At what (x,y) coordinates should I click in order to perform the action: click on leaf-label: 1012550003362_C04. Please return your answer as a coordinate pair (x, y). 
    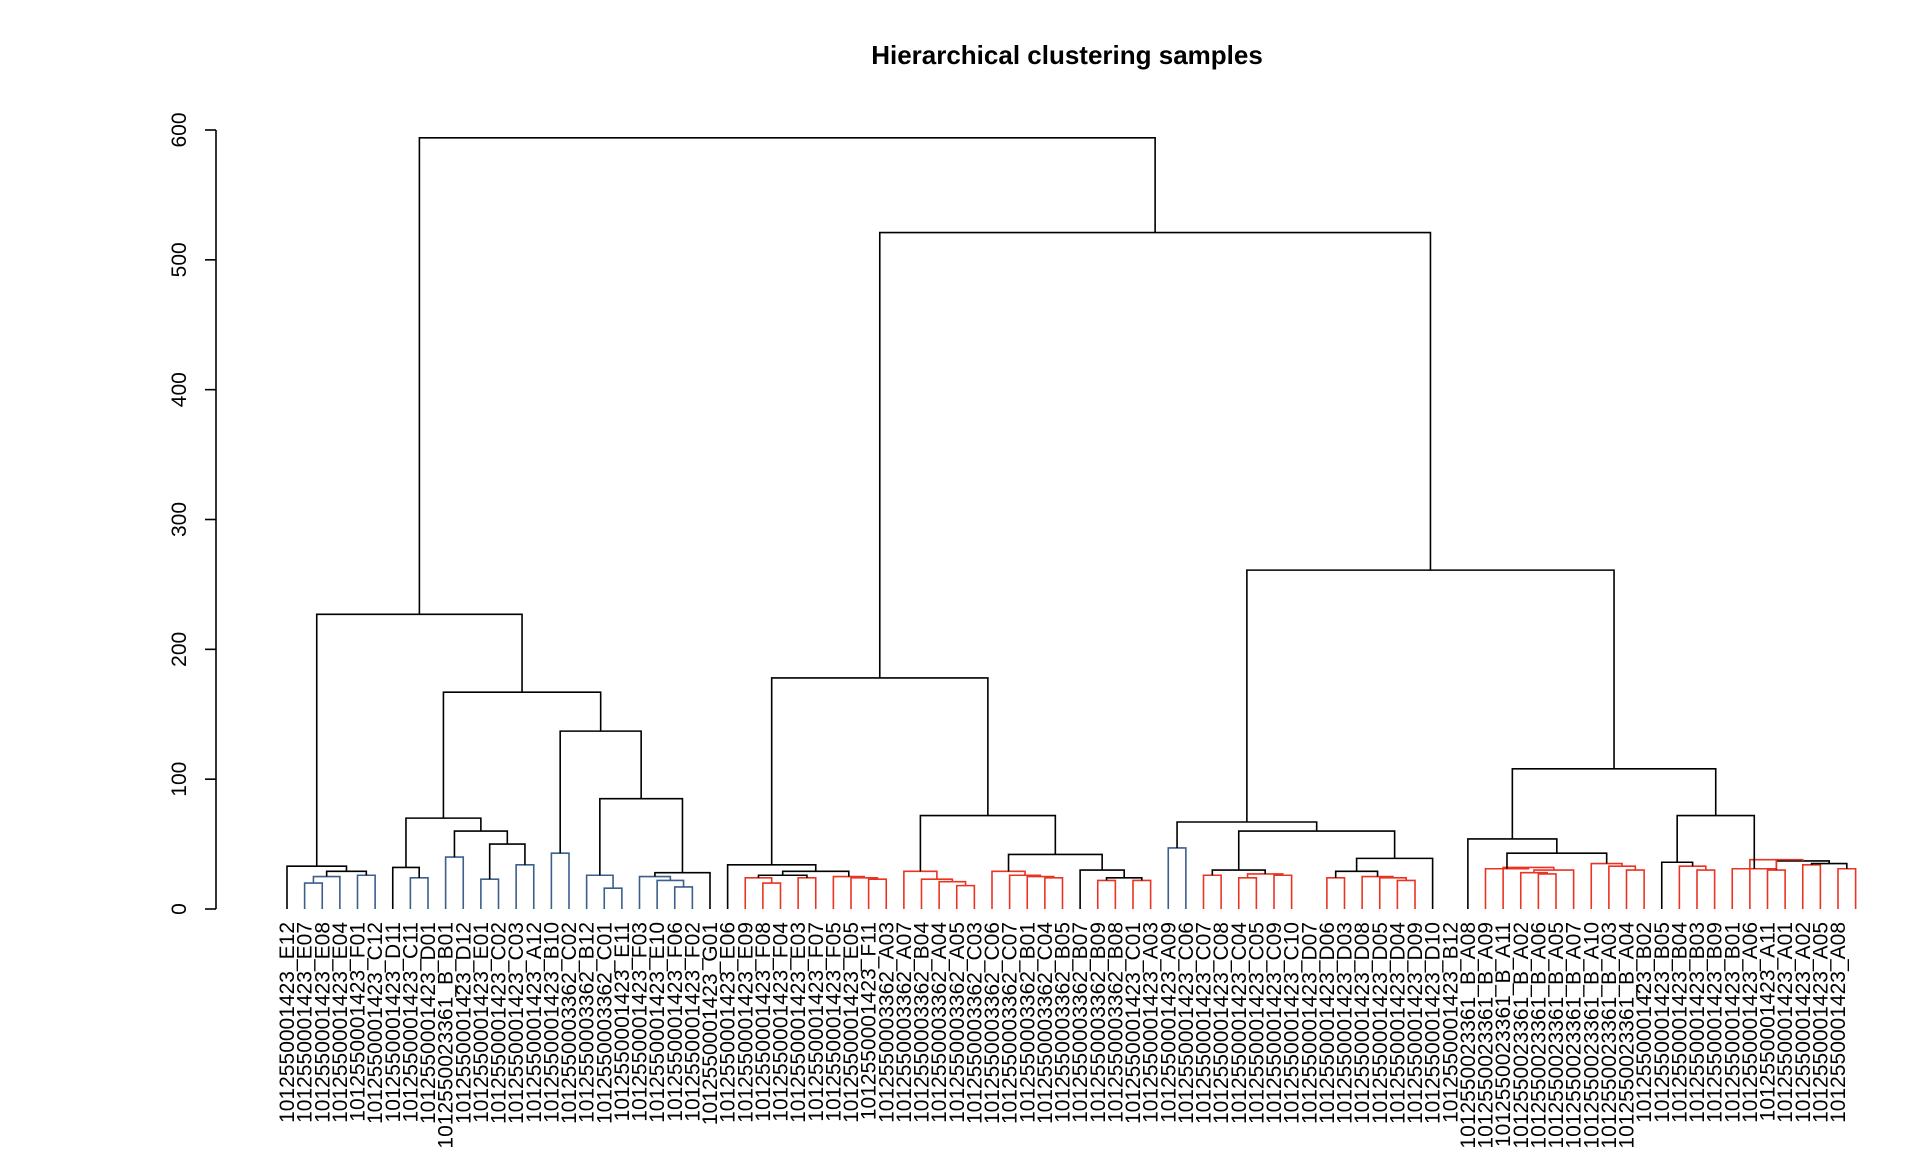
    Looking at the image, I should click on (1045, 1023).